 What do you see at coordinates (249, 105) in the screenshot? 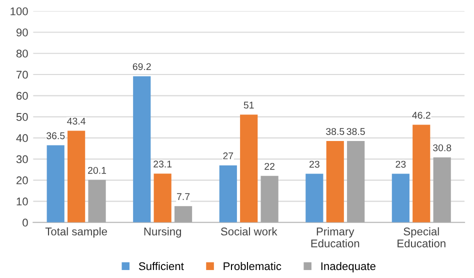
I see `data-label: 51` at bounding box center [249, 105].